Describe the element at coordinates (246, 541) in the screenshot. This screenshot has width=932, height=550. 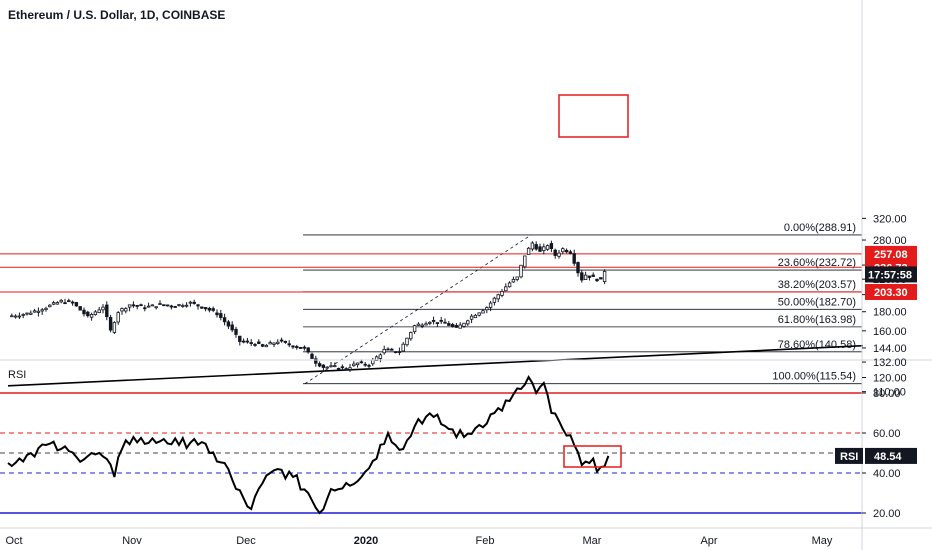
I see `x-tick-label: Dec` at that location.